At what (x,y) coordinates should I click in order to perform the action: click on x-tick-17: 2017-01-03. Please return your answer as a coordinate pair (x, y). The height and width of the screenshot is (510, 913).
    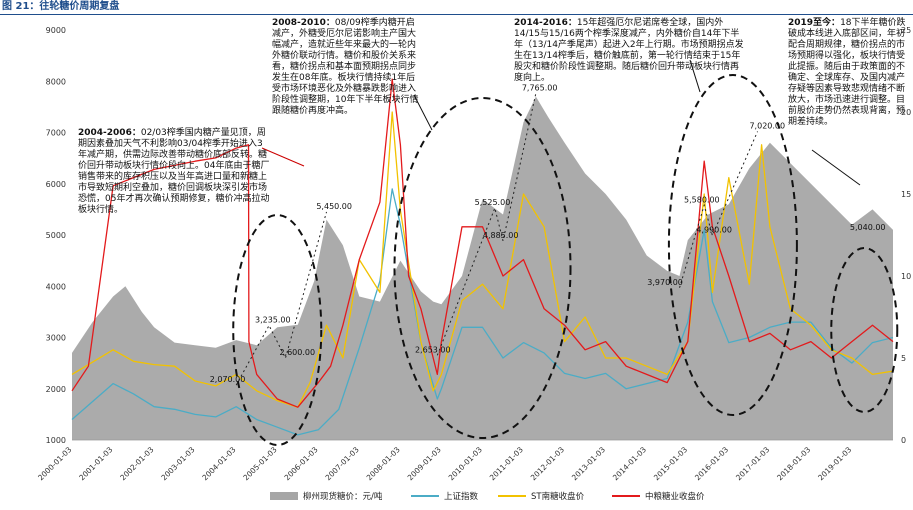
    Looking at the image, I should click on (752, 463).